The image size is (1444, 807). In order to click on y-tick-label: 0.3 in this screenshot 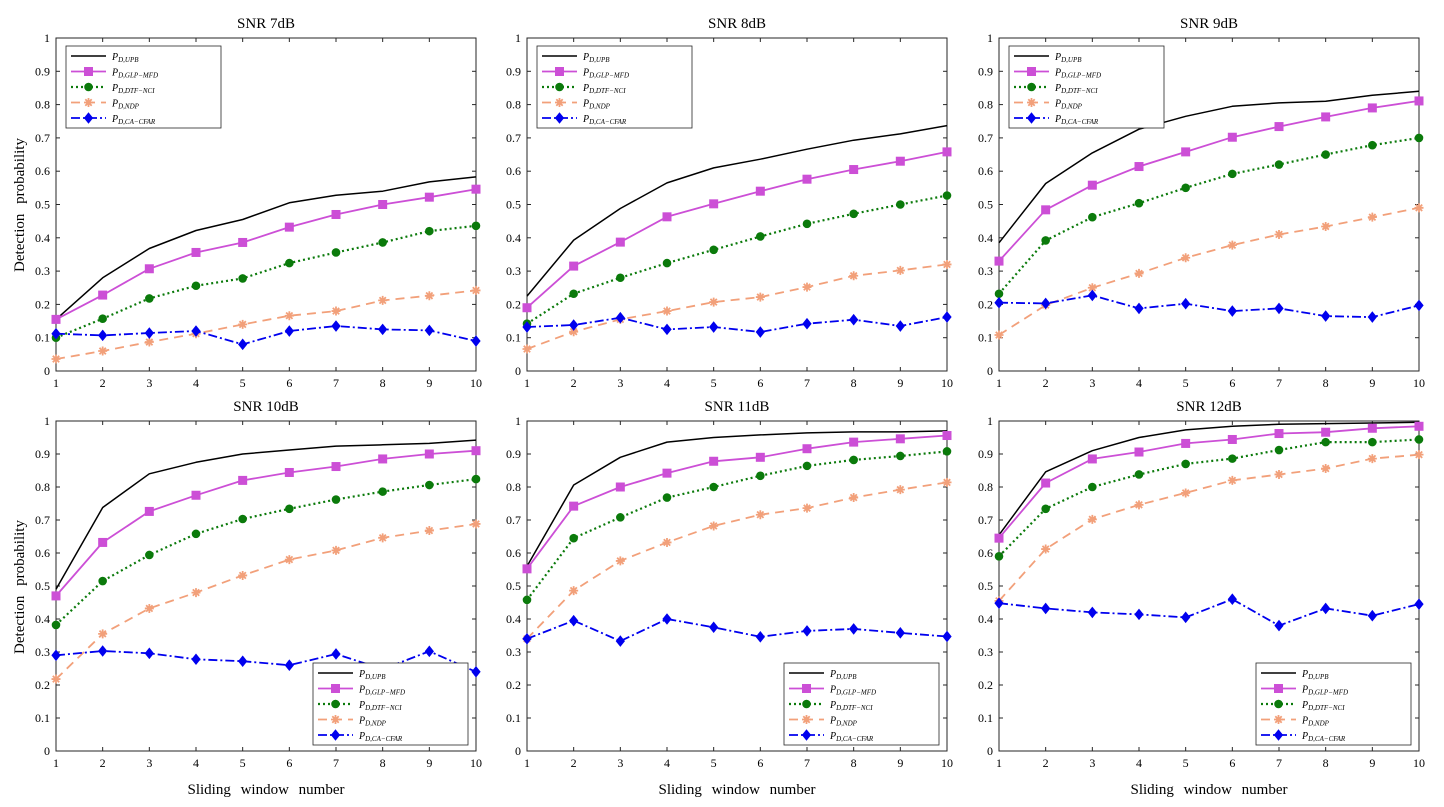, I will do `click(985, 271)`.